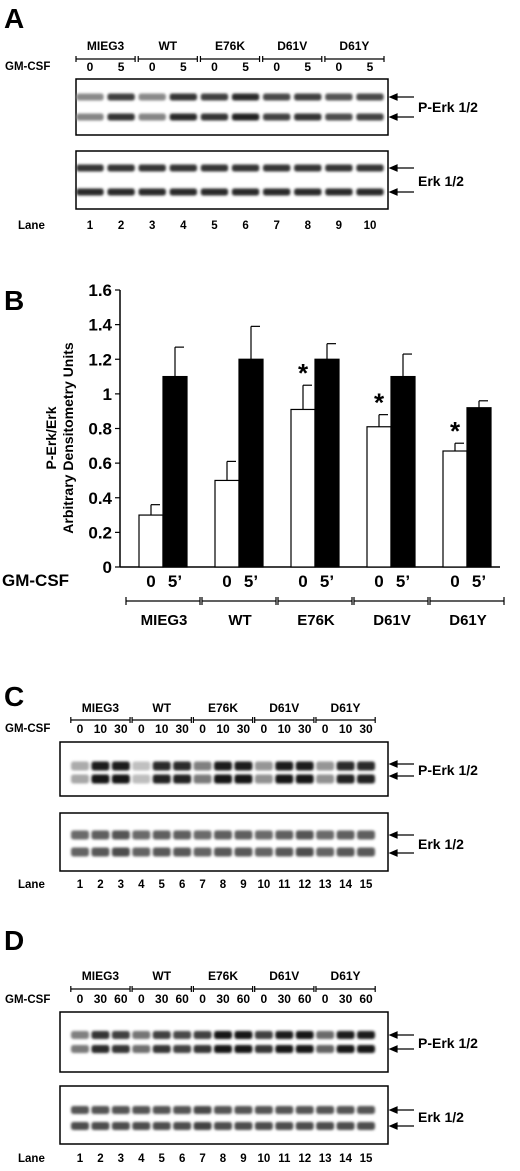 The image size is (520, 1171). I want to click on dose-label: 30, so click(305, 729).